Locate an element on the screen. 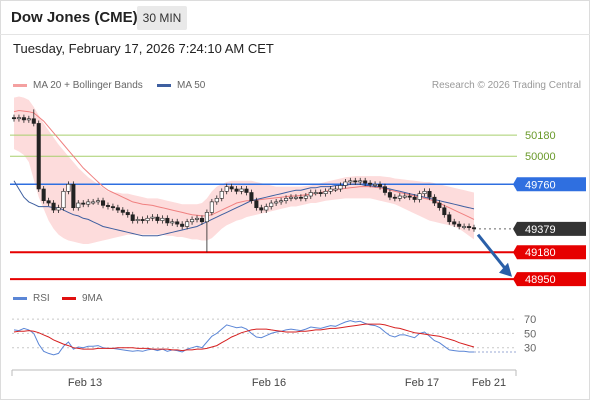 Image resolution: width=590 pixels, height=400 pixels. x-tick-label: Feb 21 is located at coordinates (489, 383).